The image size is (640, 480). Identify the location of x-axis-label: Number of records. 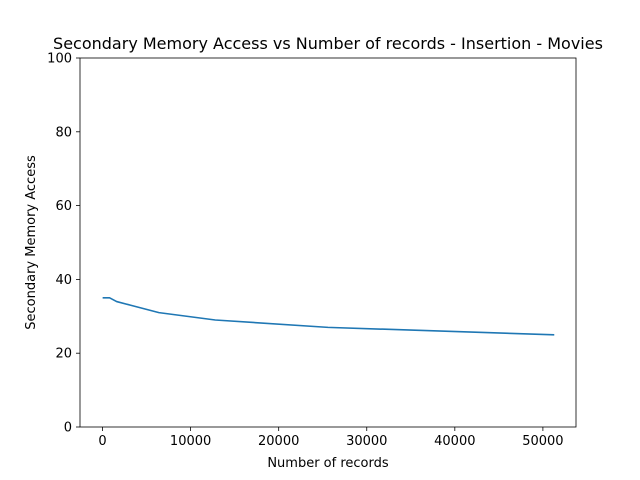
(328, 463).